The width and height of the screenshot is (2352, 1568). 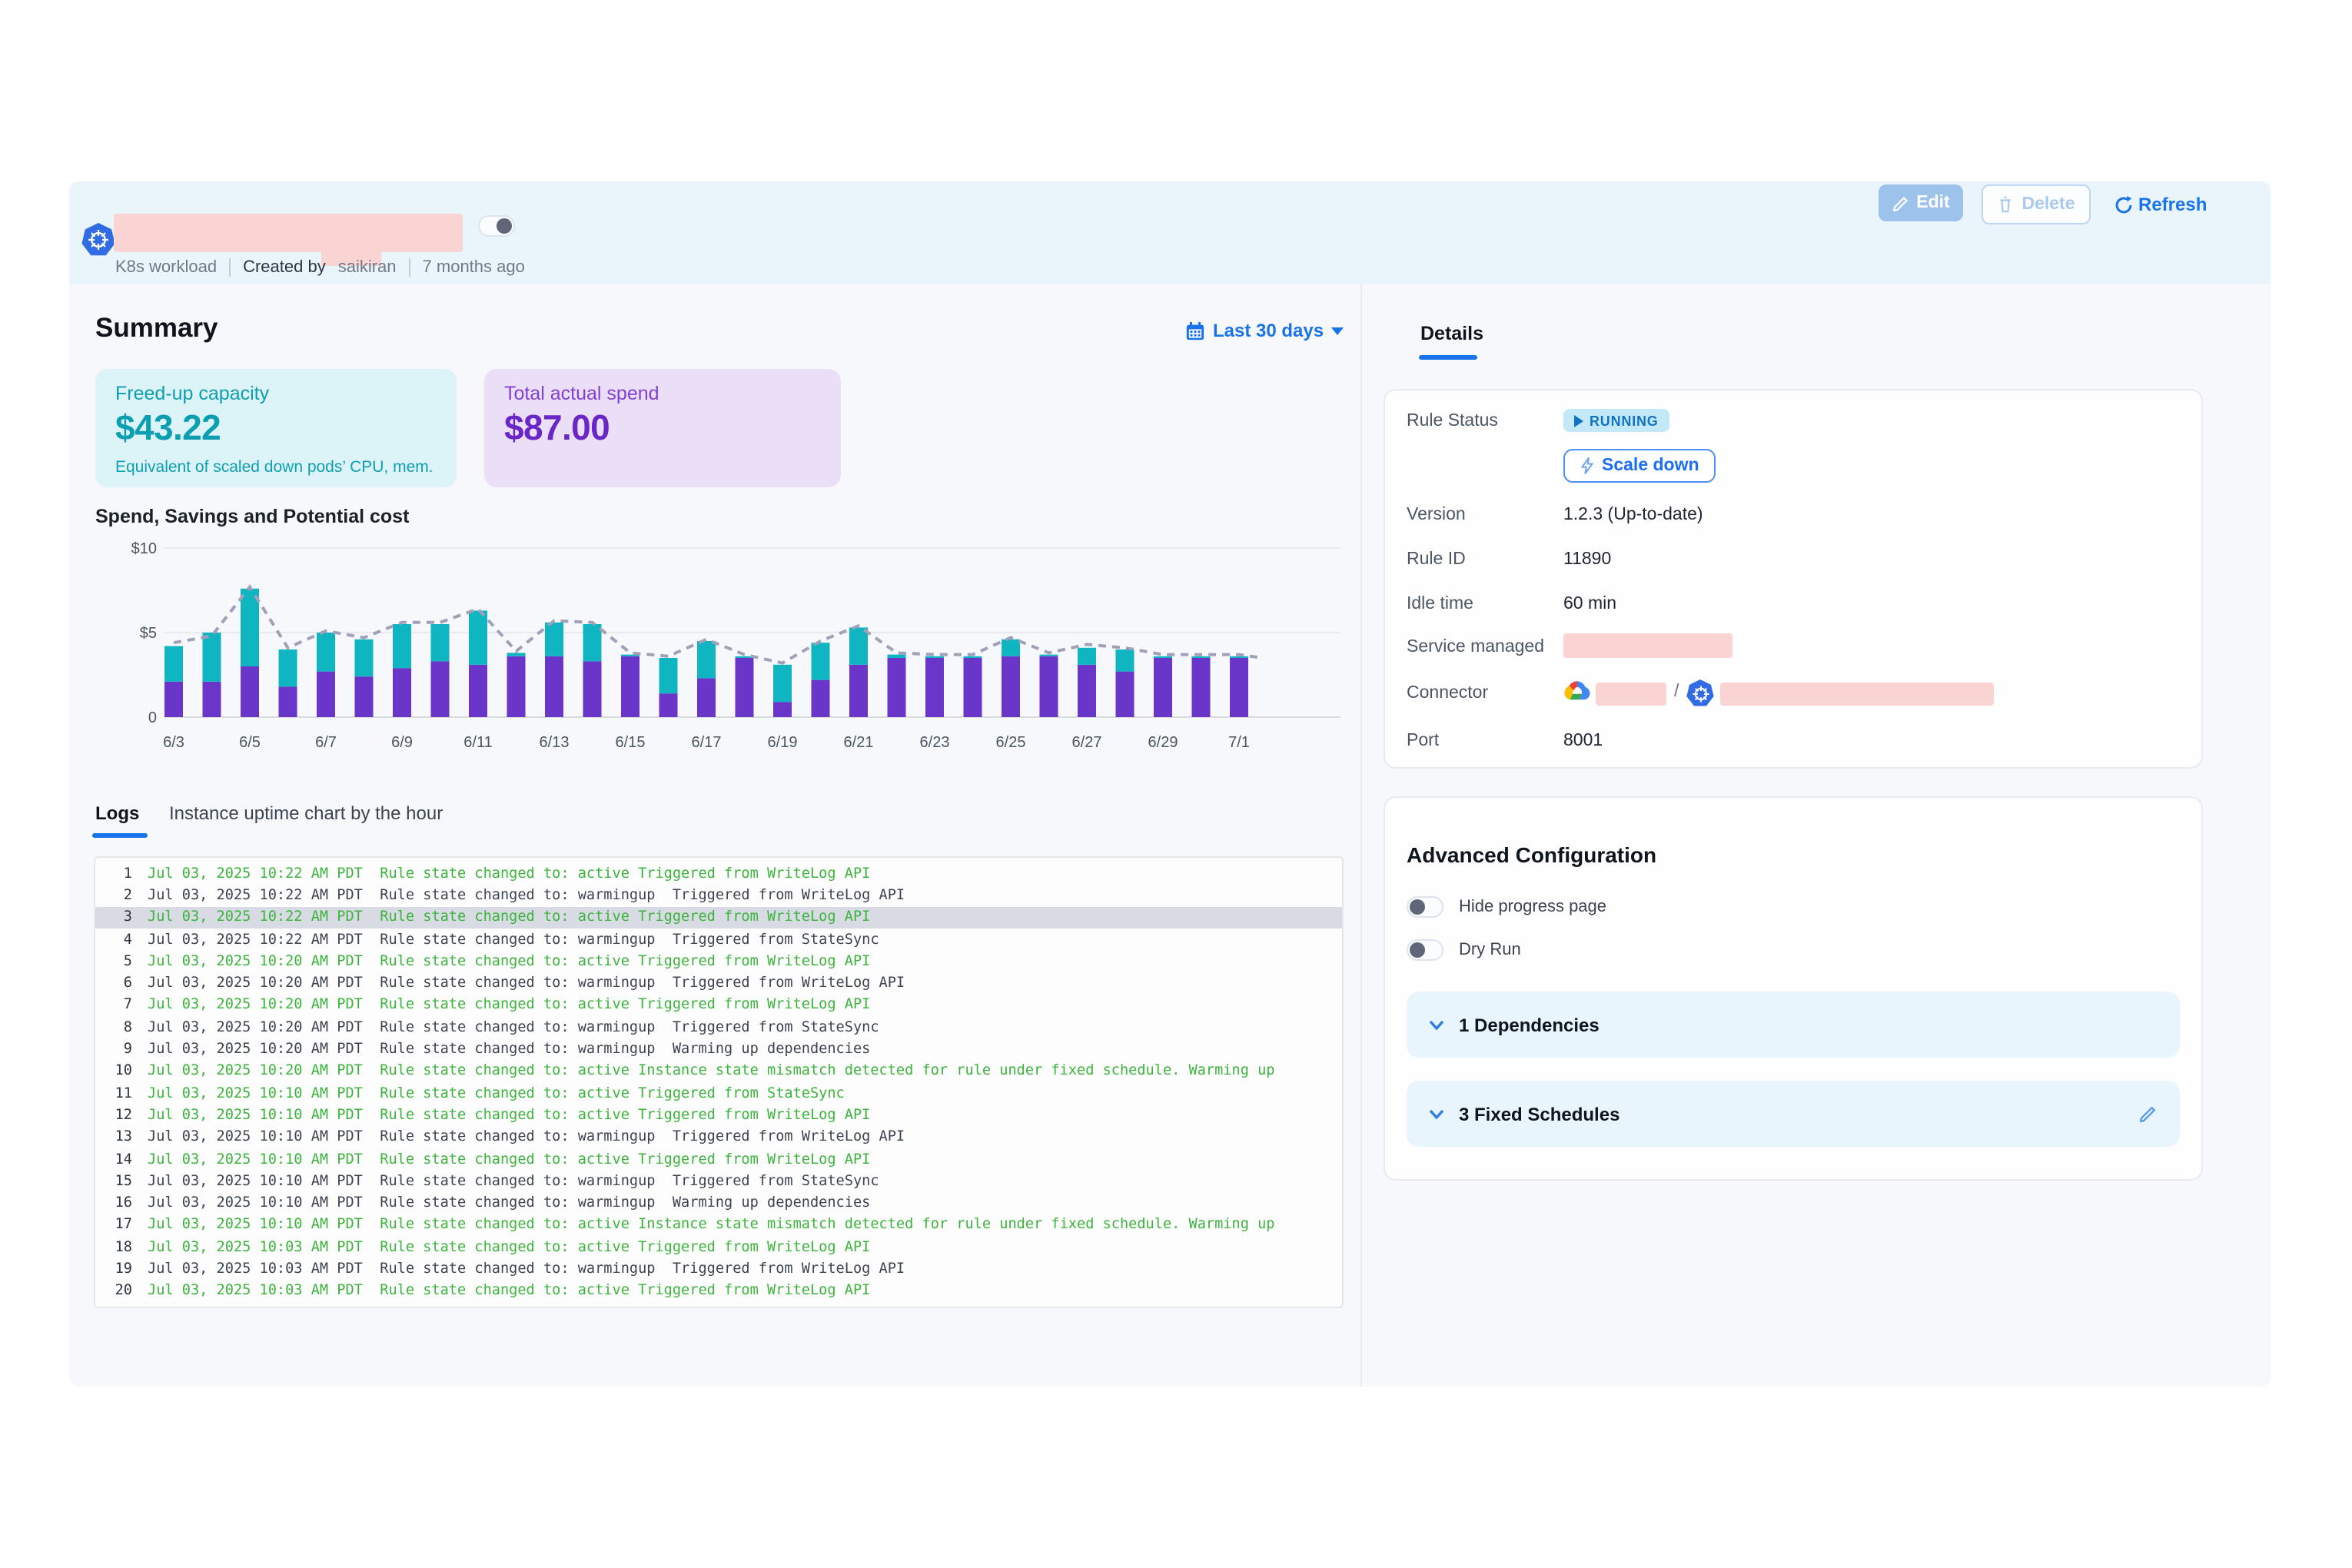 What do you see at coordinates (1506, 907) in the screenshot?
I see `hide-progress-row: Hide progress page` at bounding box center [1506, 907].